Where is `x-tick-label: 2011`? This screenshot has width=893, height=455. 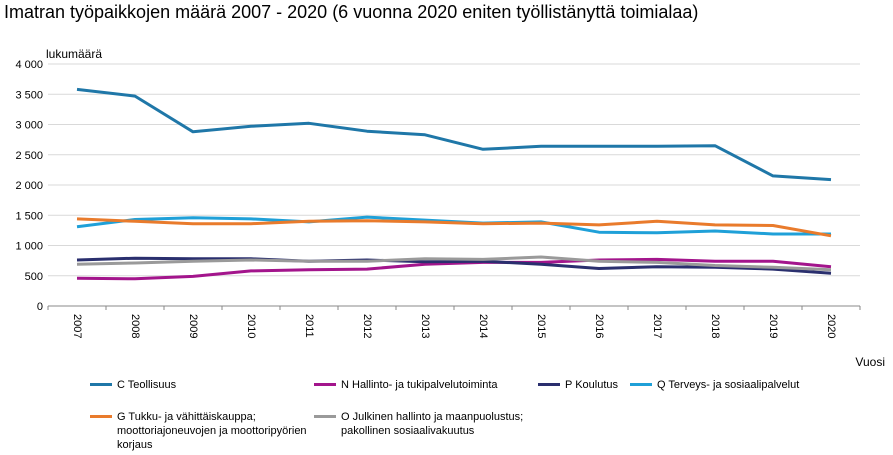 x-tick-label: 2011 is located at coordinates (309, 326).